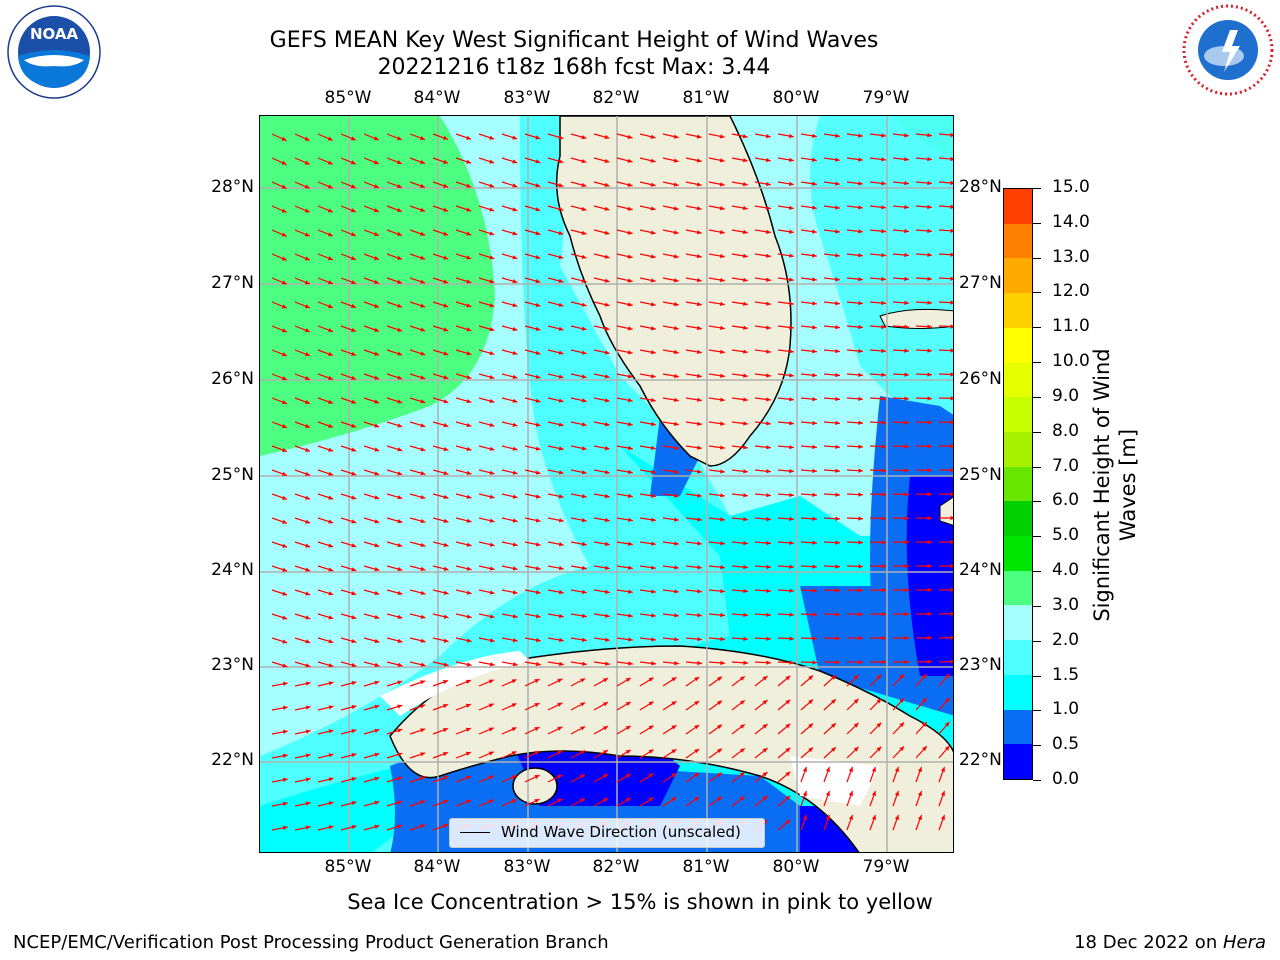 This screenshot has height=960, width=1280. What do you see at coordinates (1066, 639) in the screenshot?
I see `colorbar-tick-label: 2.0` at bounding box center [1066, 639].